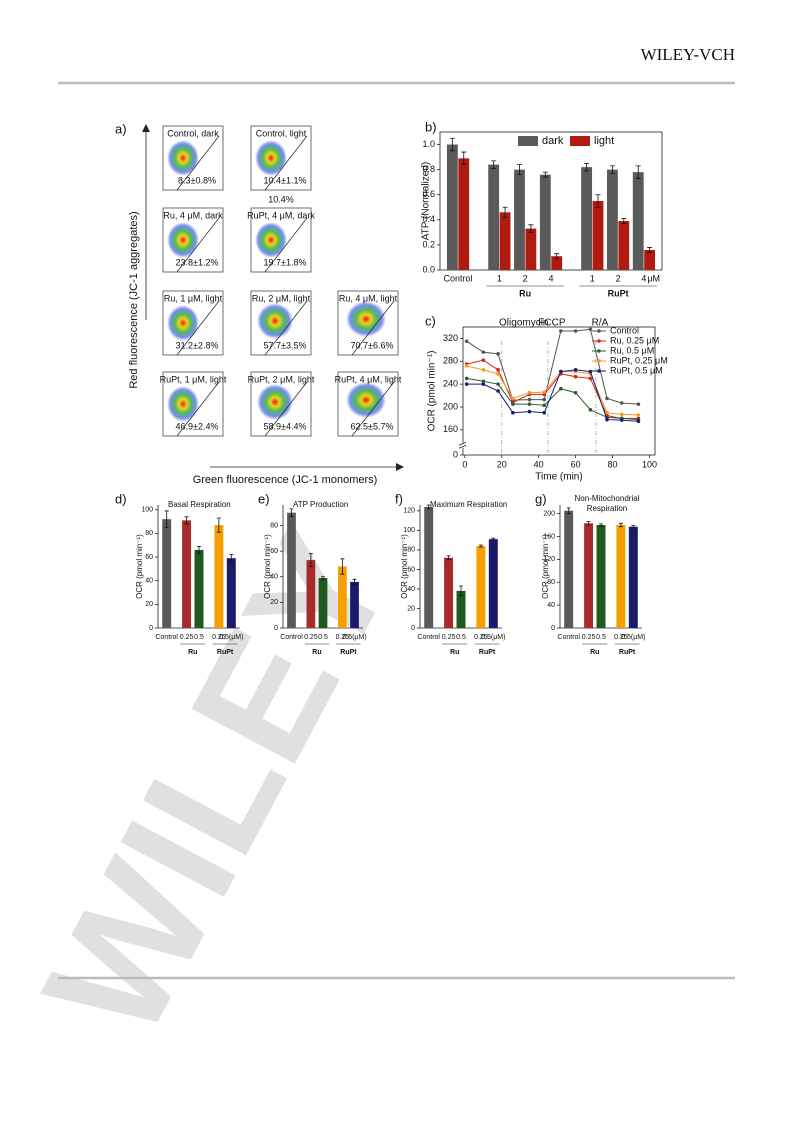  What do you see at coordinates (553, 141) in the screenshot?
I see `legend-label: dark` at bounding box center [553, 141].